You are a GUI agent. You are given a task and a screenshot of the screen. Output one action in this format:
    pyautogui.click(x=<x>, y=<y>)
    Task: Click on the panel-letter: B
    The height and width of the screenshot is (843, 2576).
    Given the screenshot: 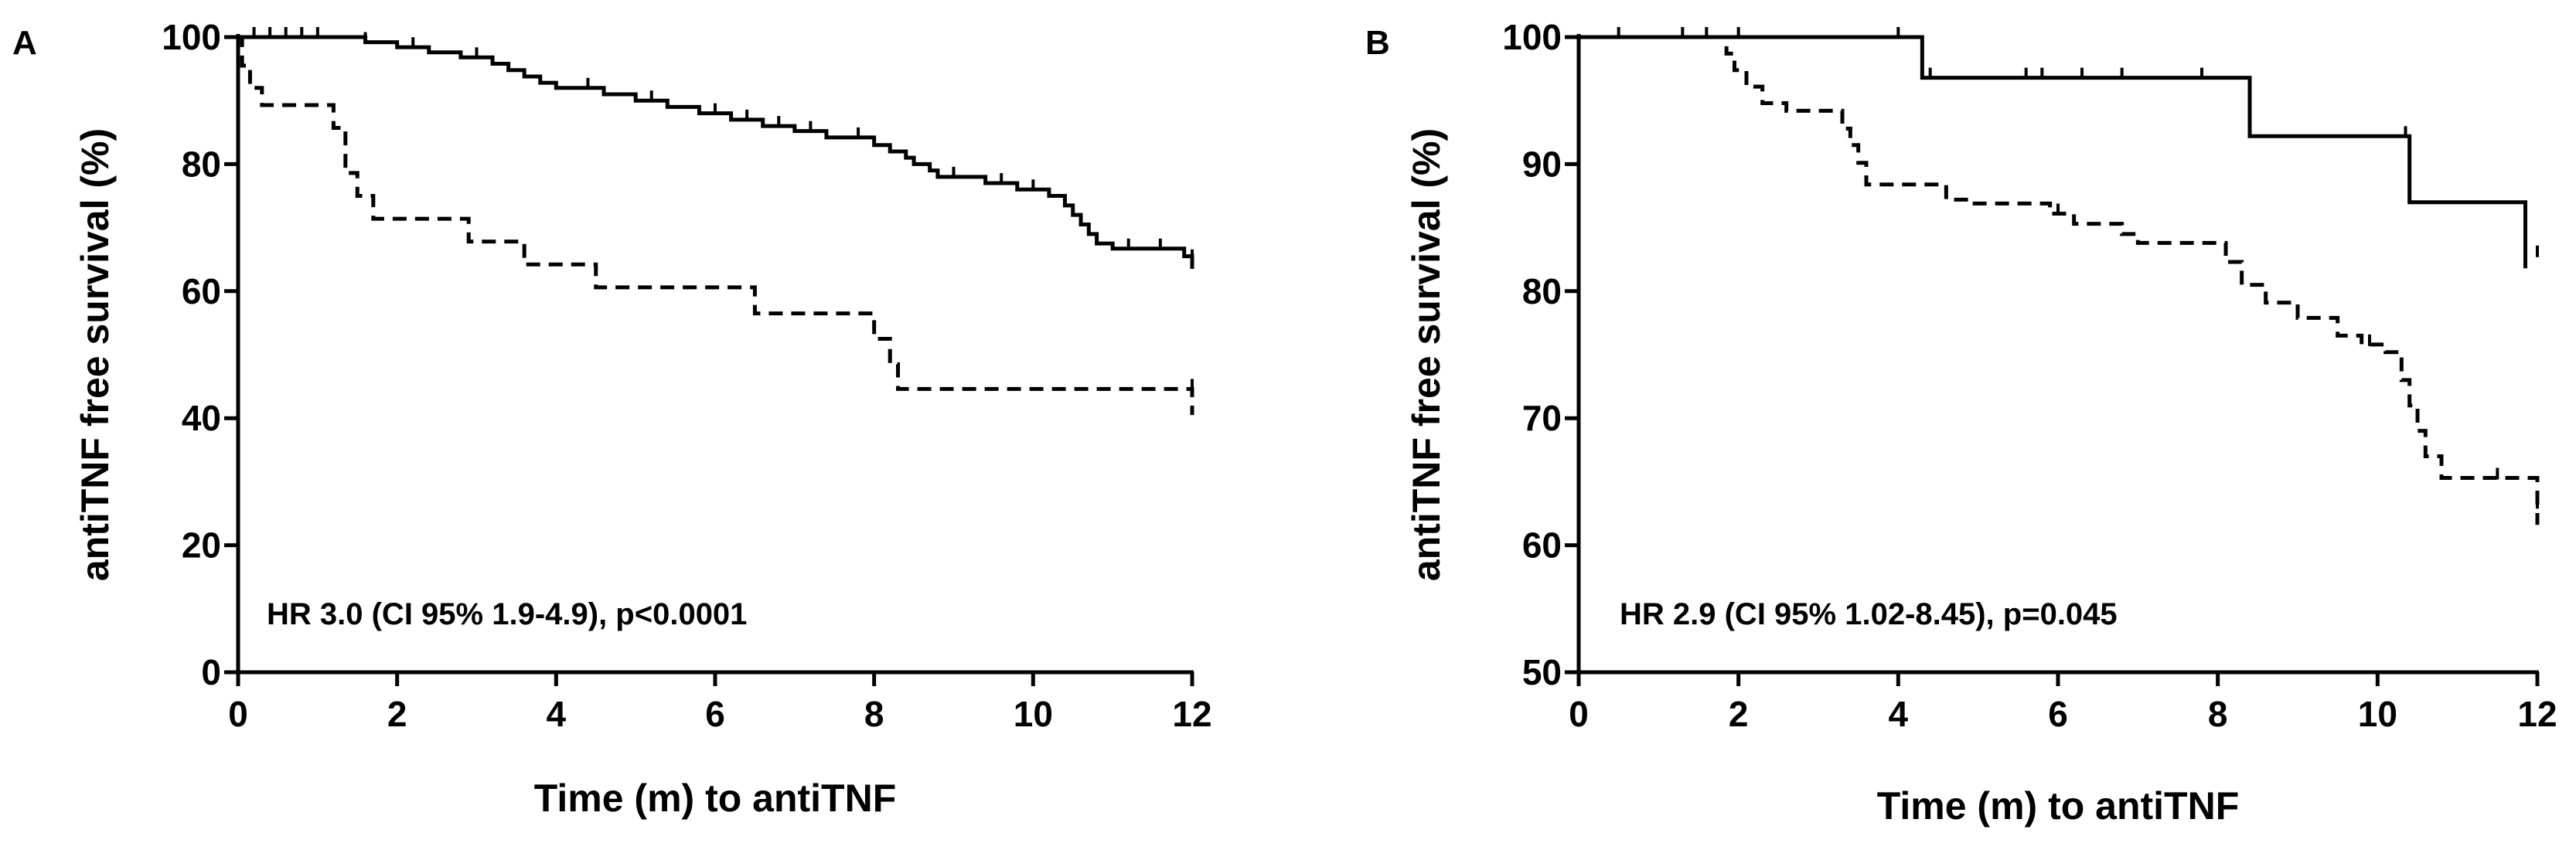 What is the action you would take?
    pyautogui.click(x=1377, y=43)
    